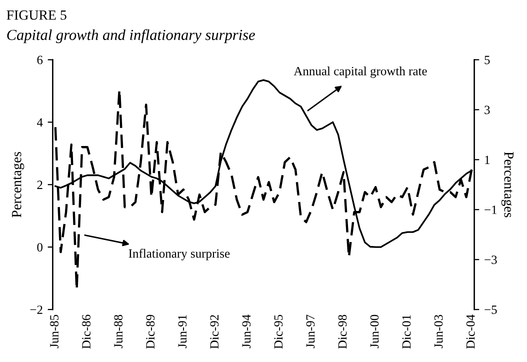 The width and height of the screenshot is (527, 362). What do you see at coordinates (406, 332) in the screenshot?
I see `x-tick-label: Dic-01` at bounding box center [406, 332].